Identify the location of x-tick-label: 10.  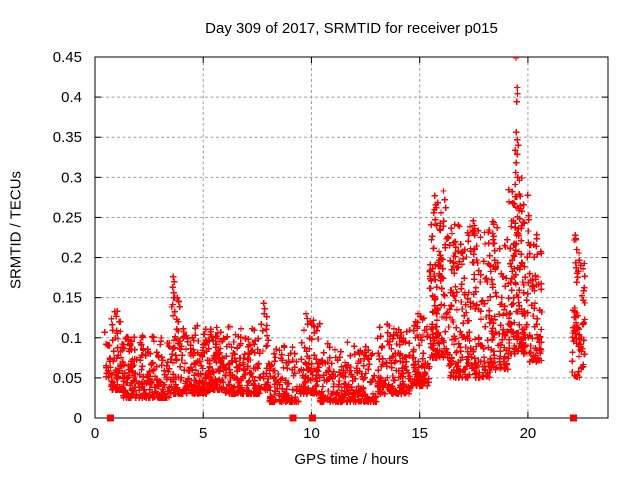
(311, 433).